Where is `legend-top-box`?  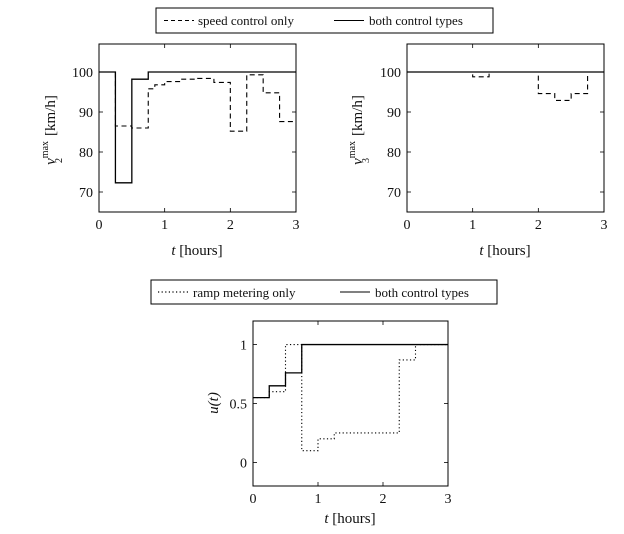
legend-top-box is located at coordinates (324, 20).